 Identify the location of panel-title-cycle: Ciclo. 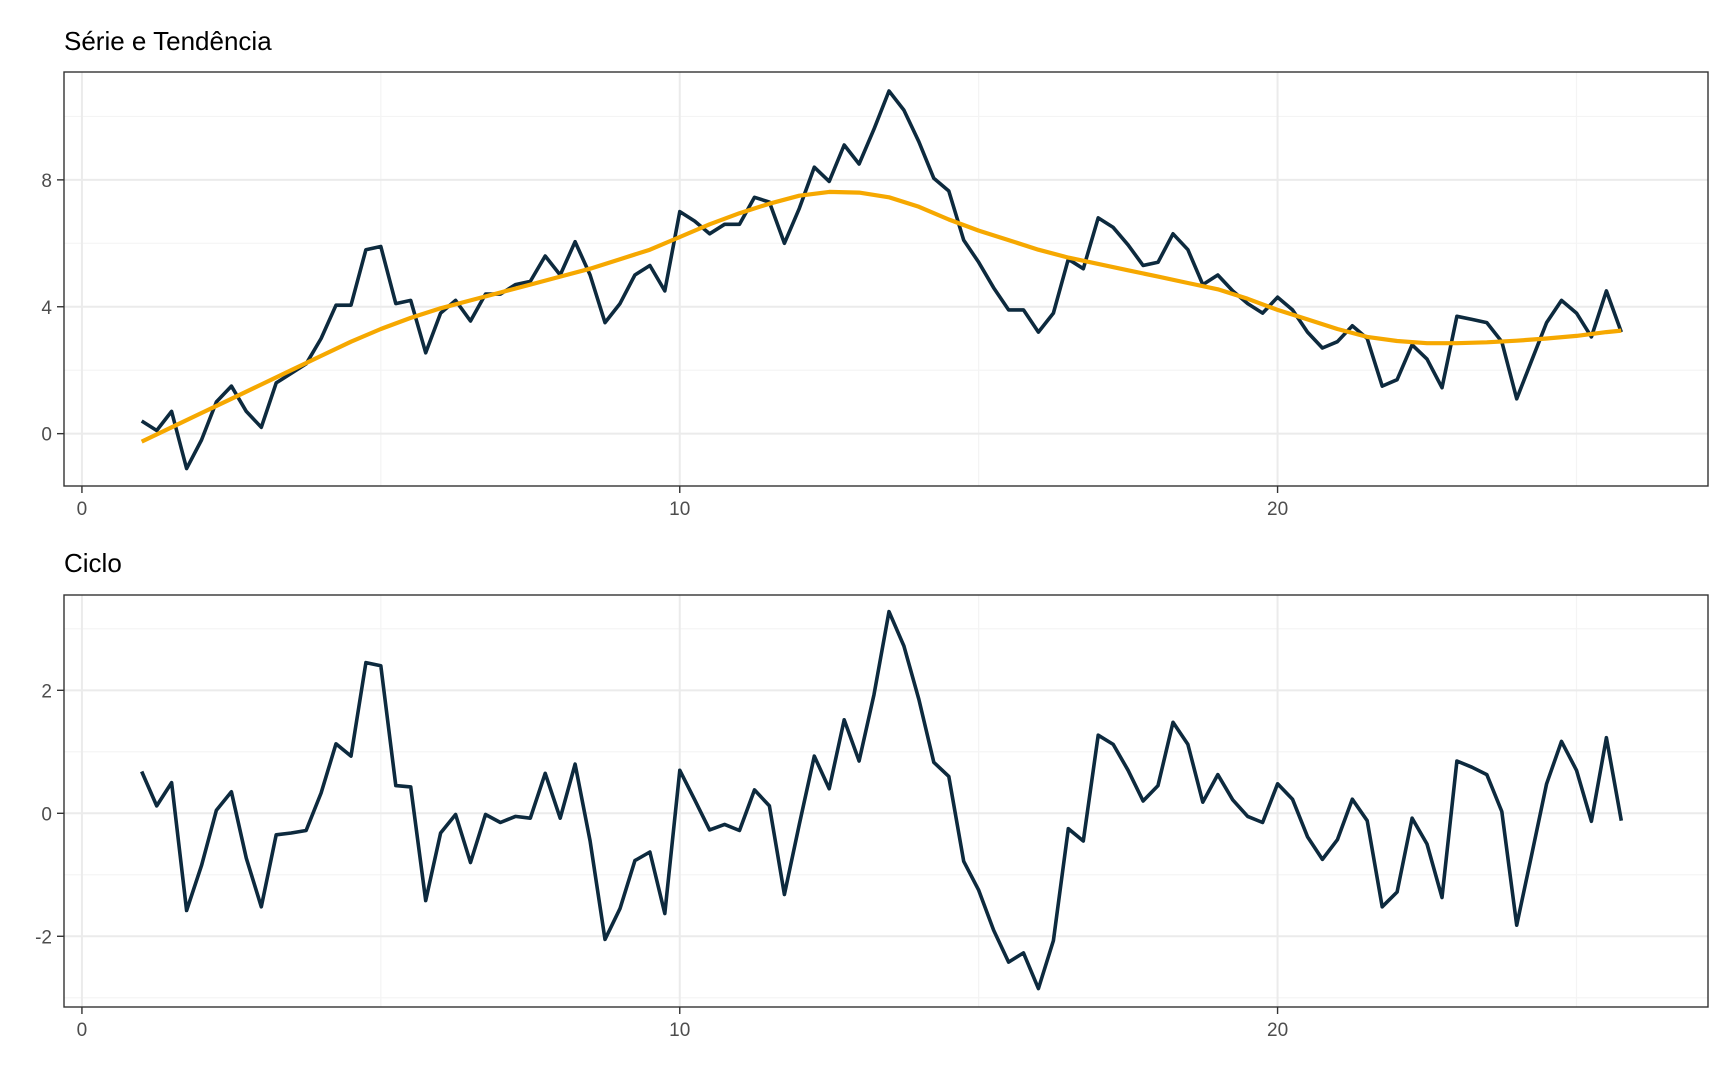
(93, 563).